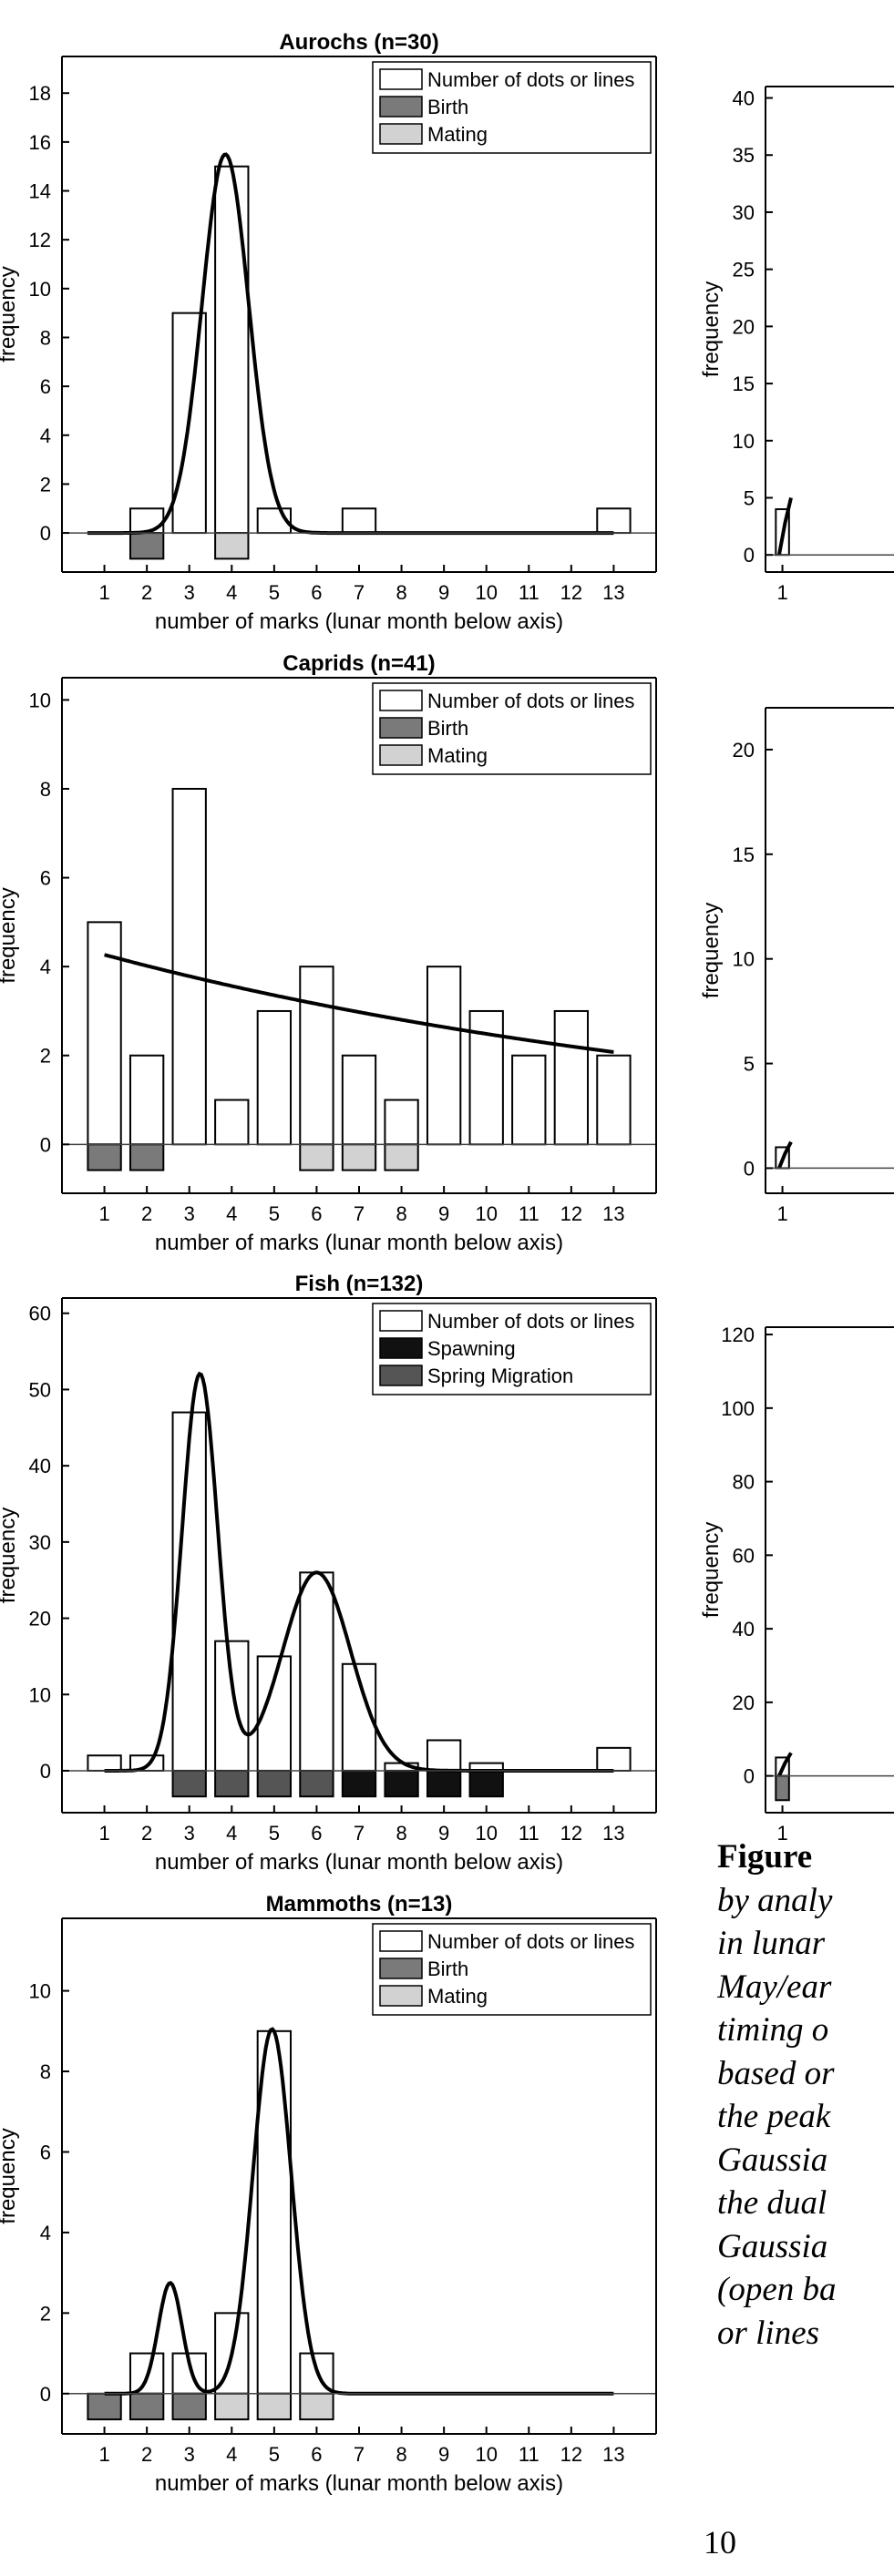 The height and width of the screenshot is (2576, 894). What do you see at coordinates (744, 1630) in the screenshot?
I see `y-tick-label: 40` at bounding box center [744, 1630].